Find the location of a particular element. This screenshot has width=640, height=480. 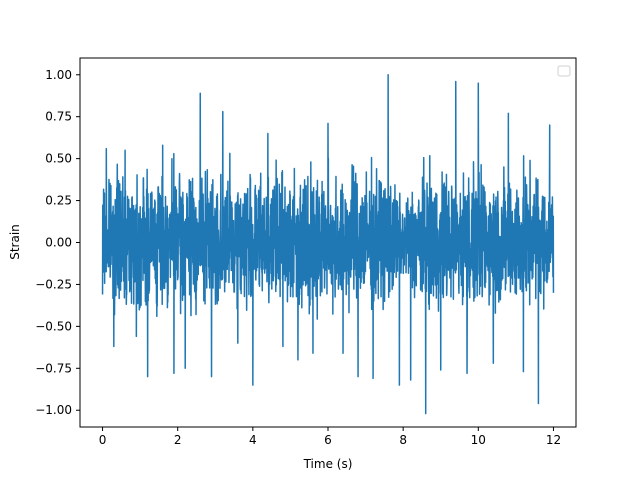

y-tick-label: −1.00 is located at coordinates (53, 410).